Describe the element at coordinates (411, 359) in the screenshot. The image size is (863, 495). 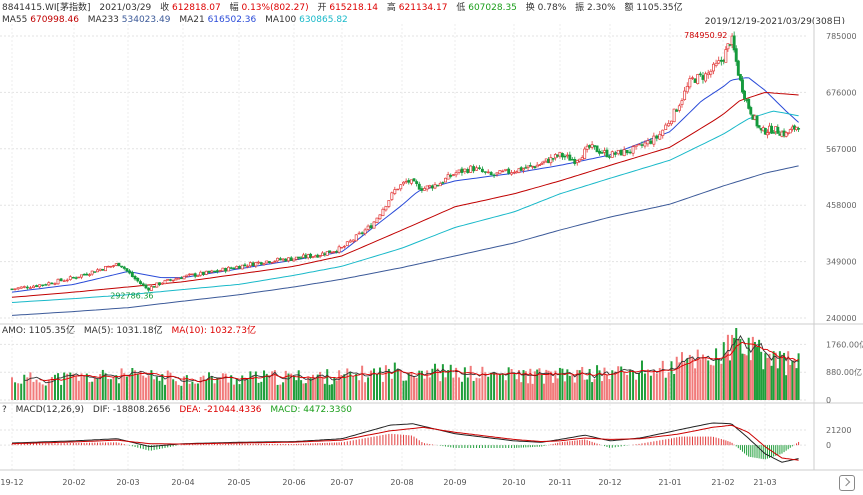
I see `volume-ma5-line` at that location.